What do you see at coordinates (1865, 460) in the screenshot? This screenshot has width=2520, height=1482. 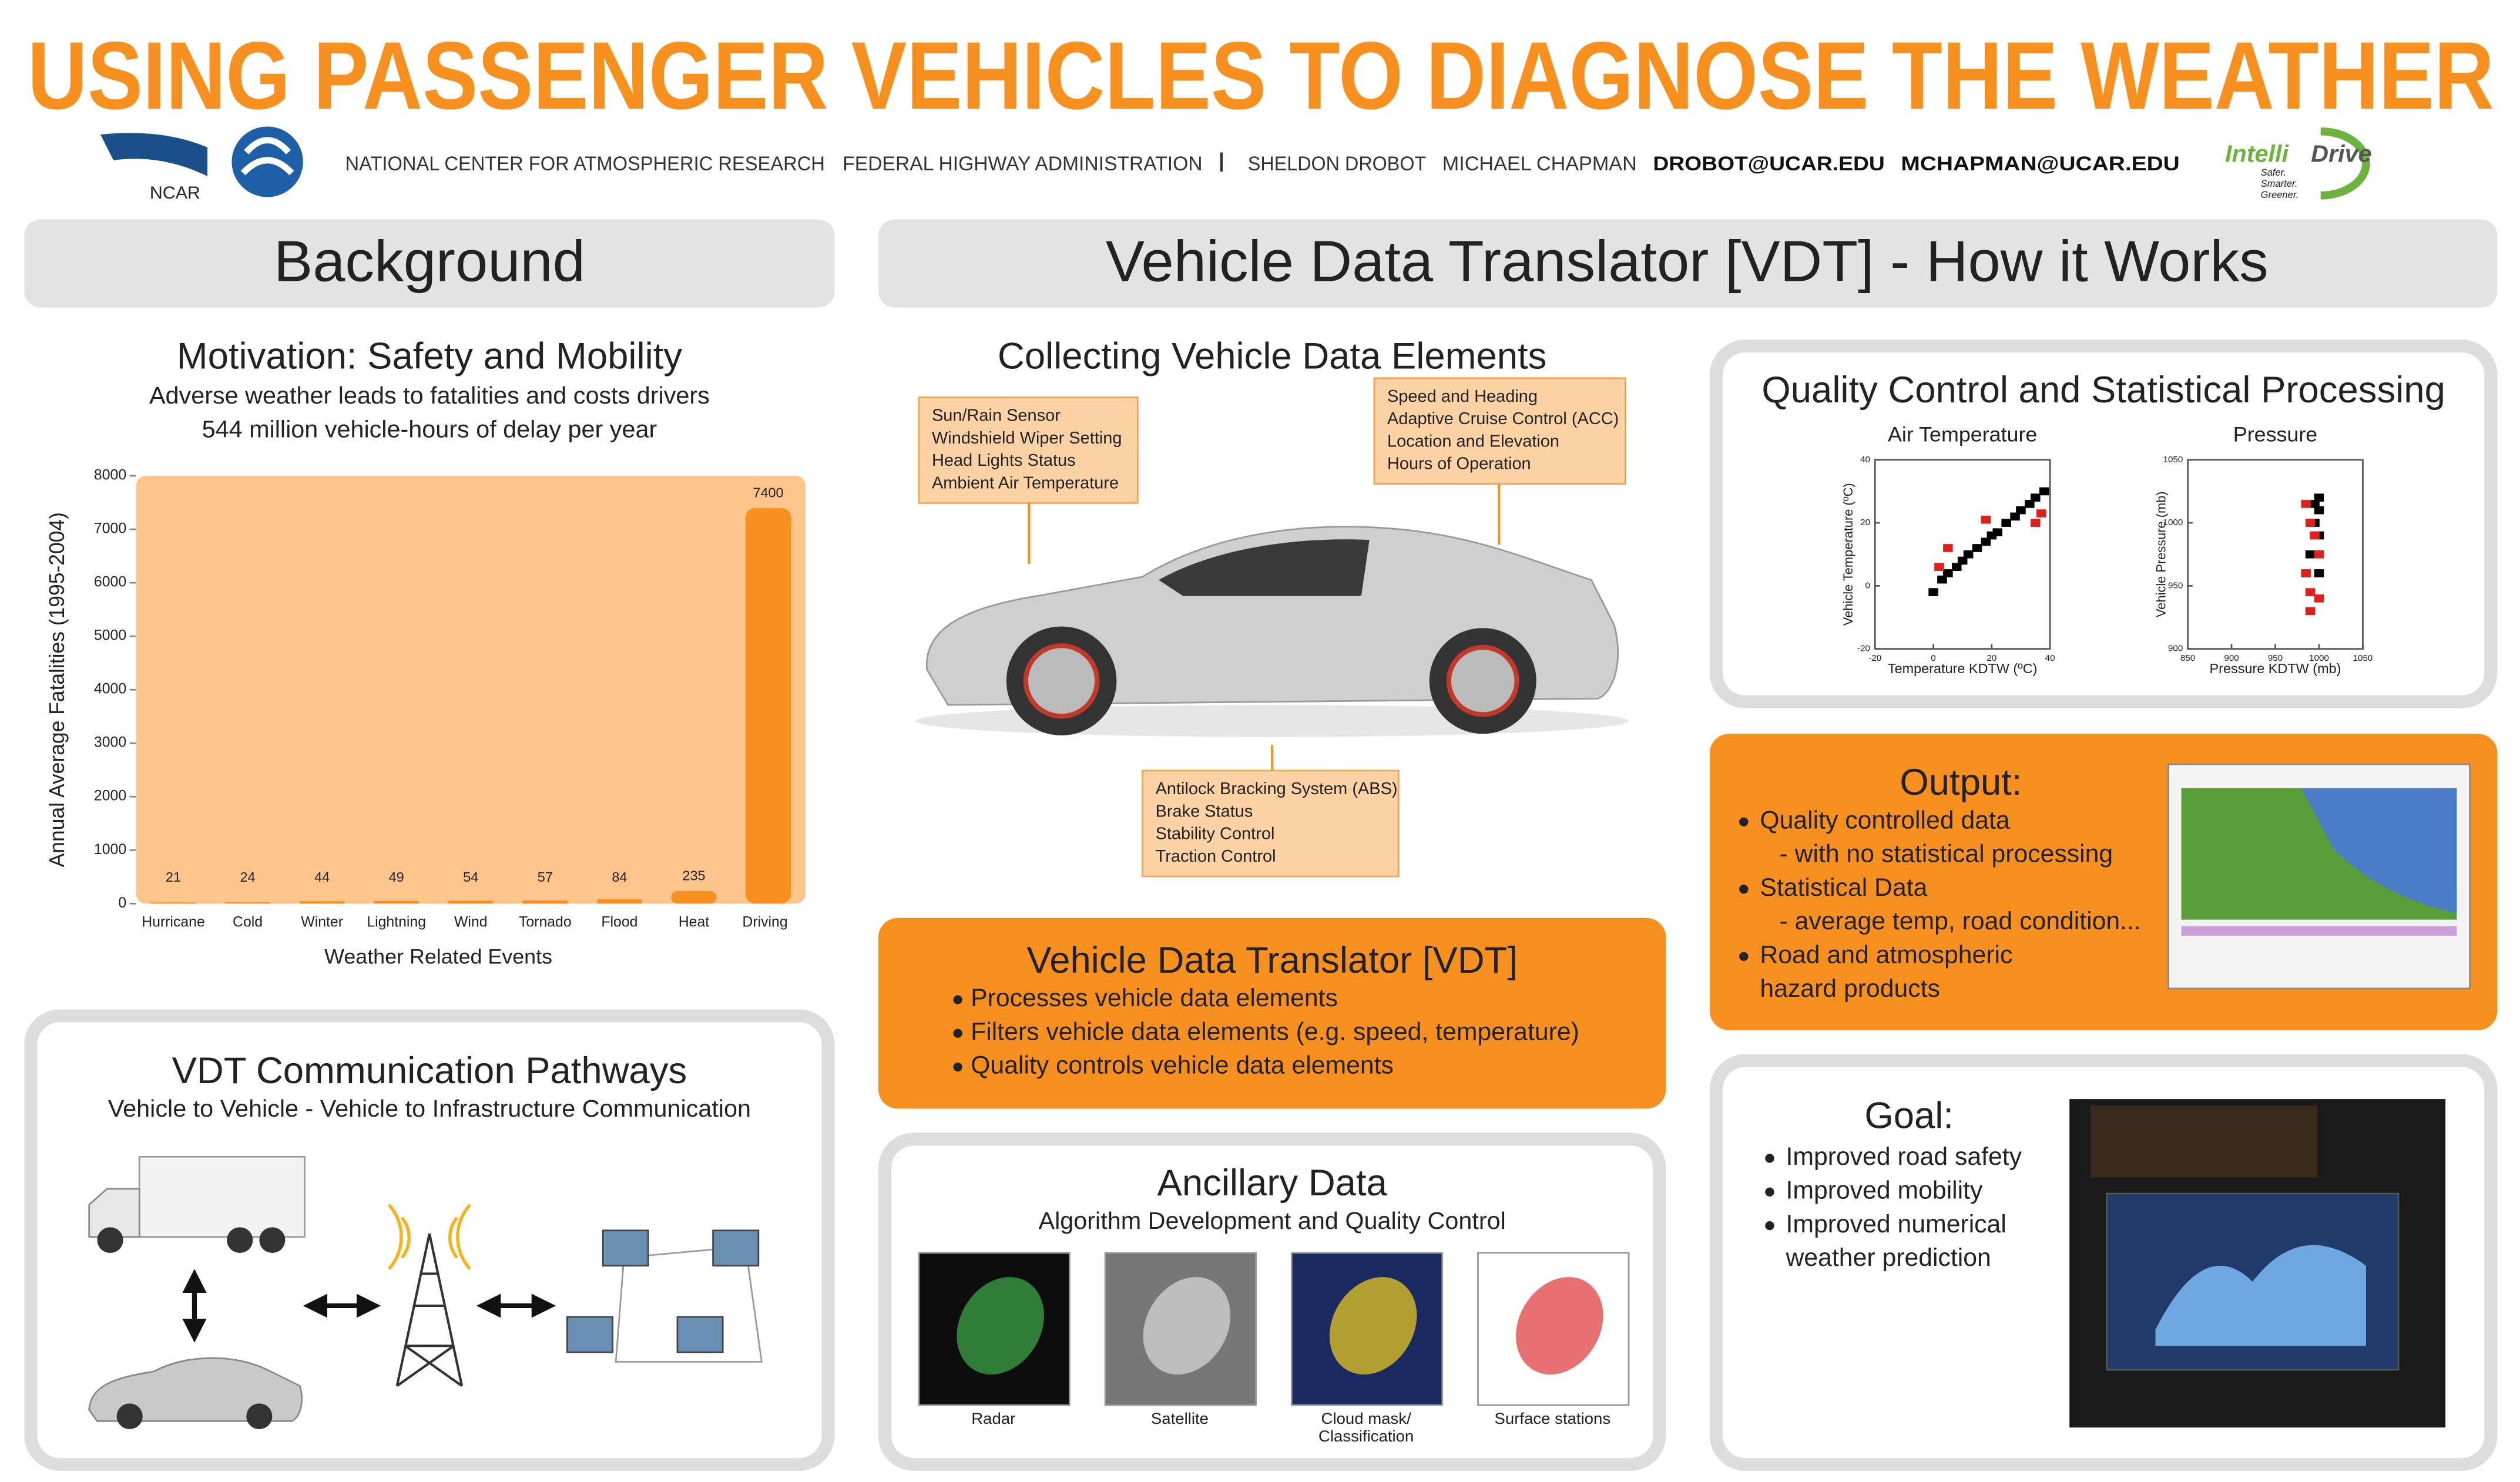 I see `y-tick-label: 40` at bounding box center [1865, 460].